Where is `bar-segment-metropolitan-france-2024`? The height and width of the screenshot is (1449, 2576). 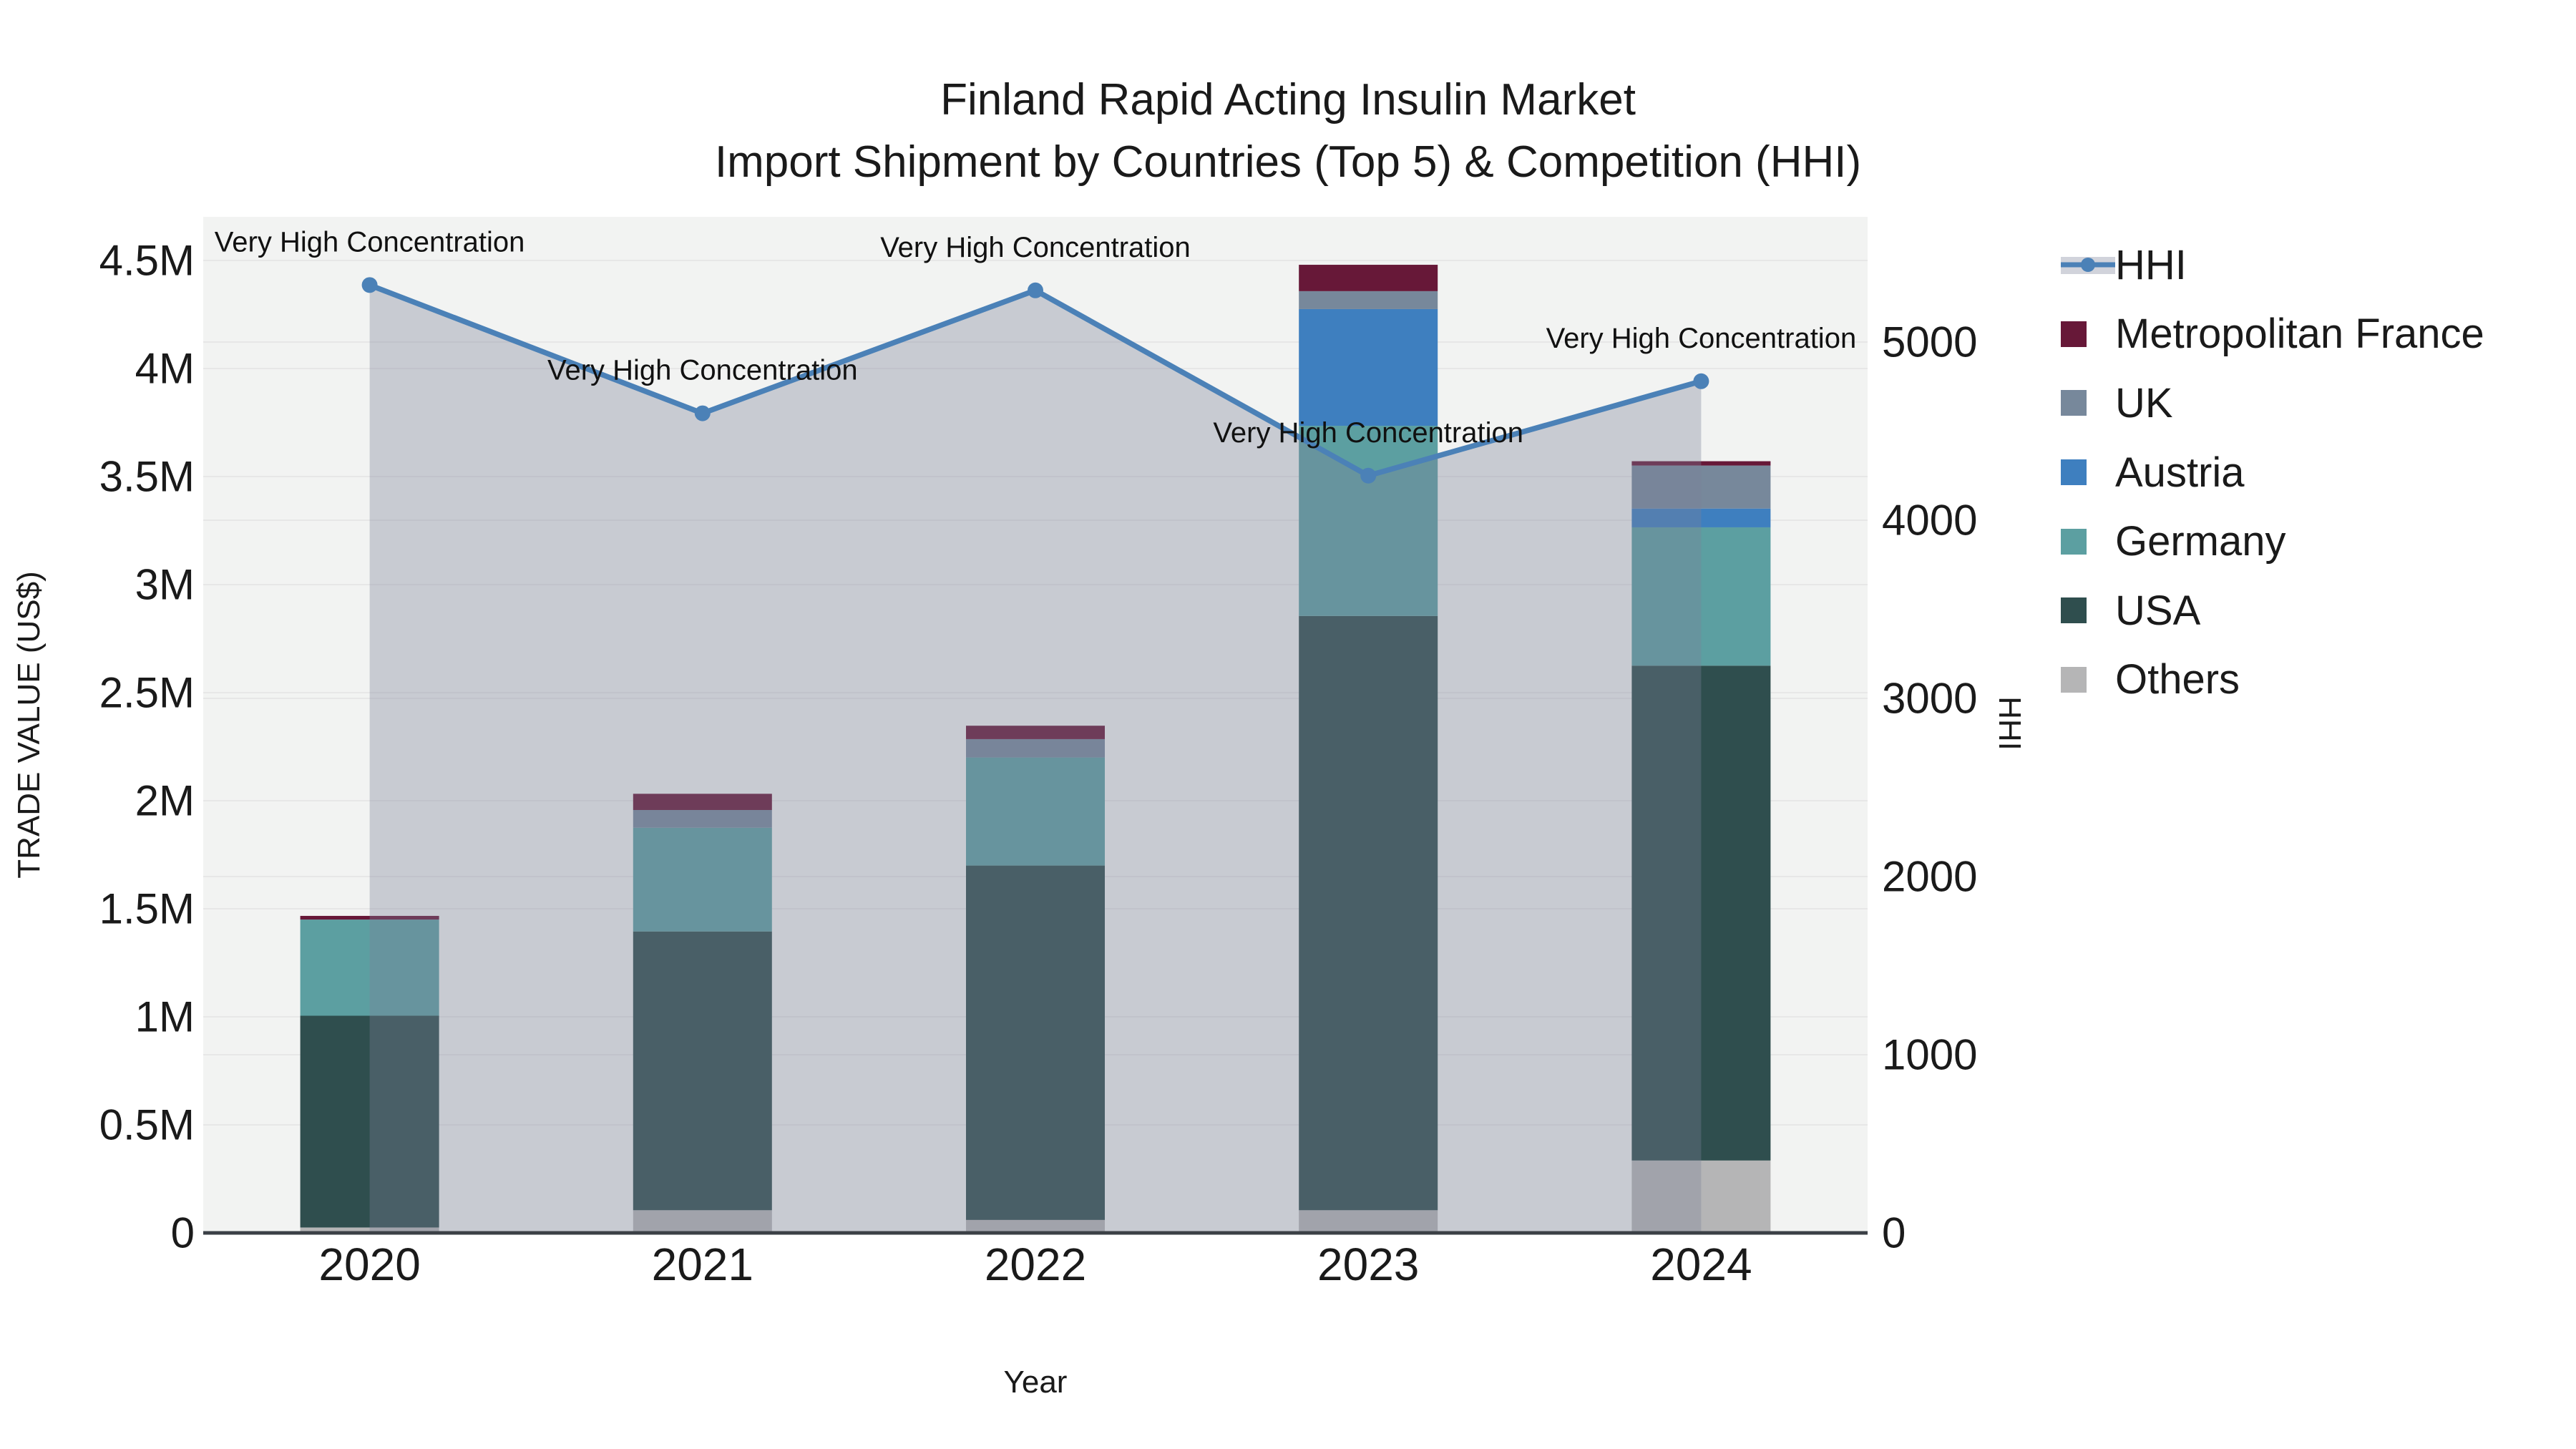 bar-segment-metropolitan-france-2024 is located at coordinates (1701, 463).